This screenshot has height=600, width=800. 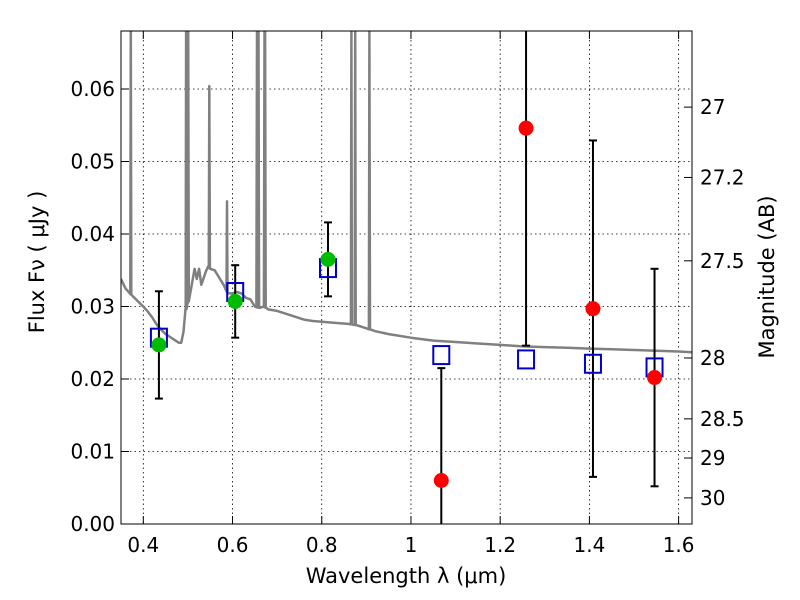 I want to click on y-tick-label: 0.01, so click(x=92, y=452).